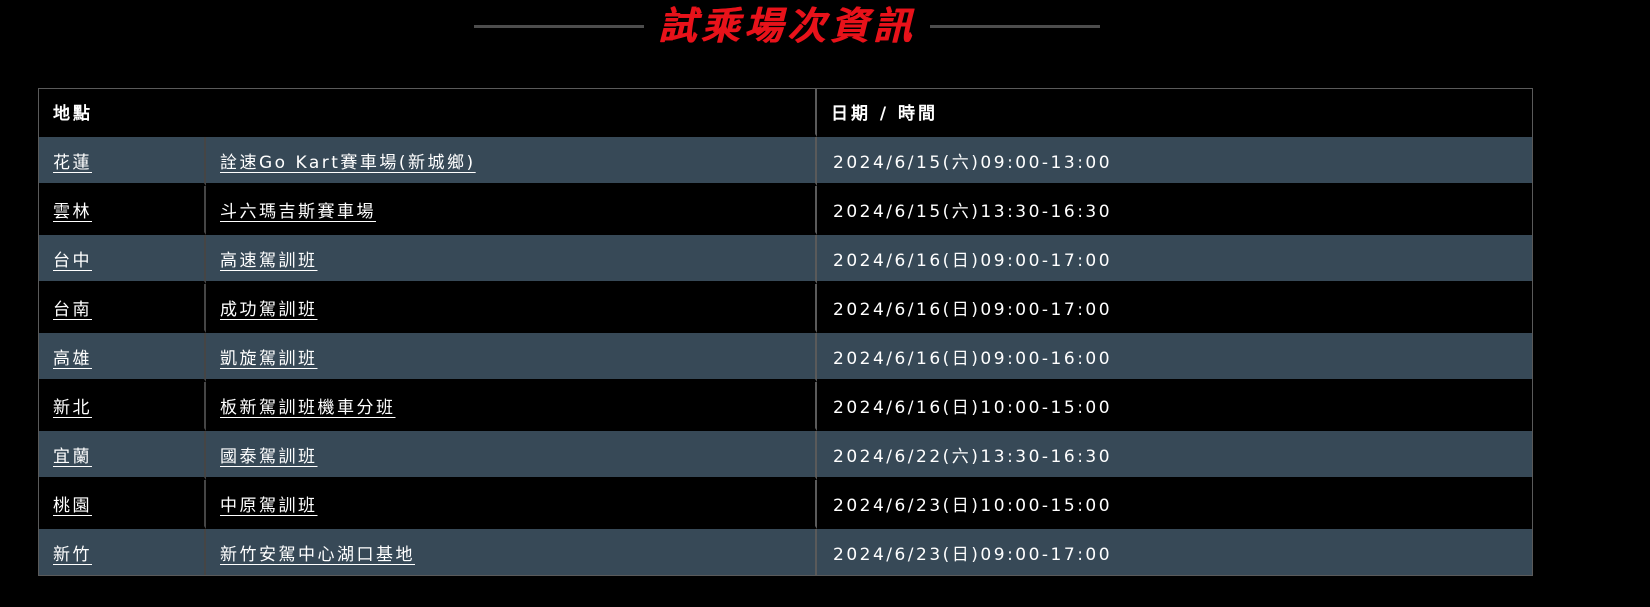 The height and width of the screenshot is (607, 1650). I want to click on venue-link: 凱旋駕訓班, so click(269, 358).